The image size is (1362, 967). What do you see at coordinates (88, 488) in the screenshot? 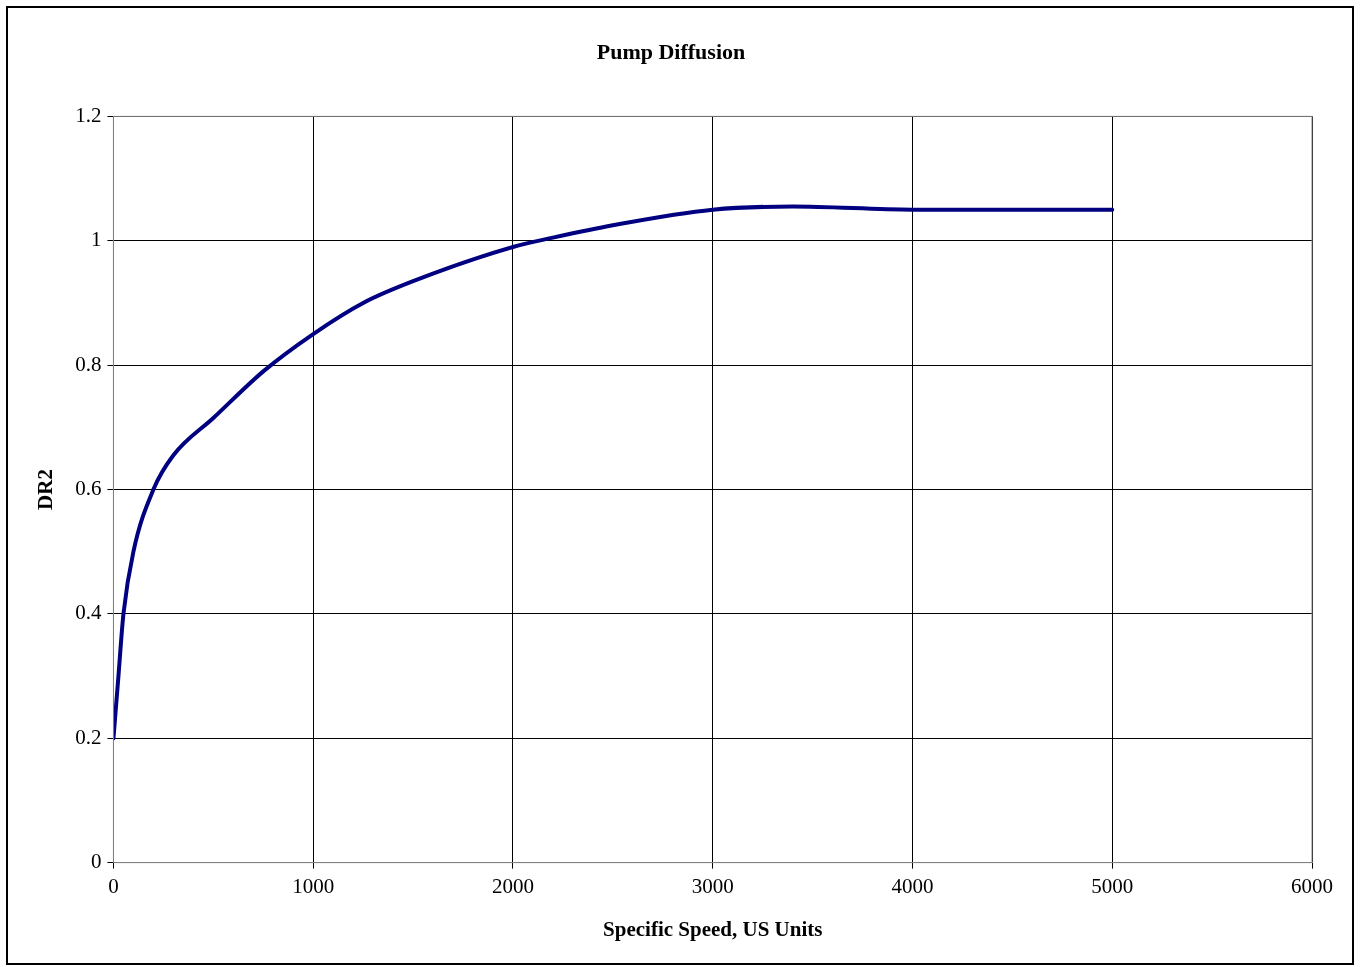
I see `y-tick-label: 0.6` at bounding box center [88, 488].